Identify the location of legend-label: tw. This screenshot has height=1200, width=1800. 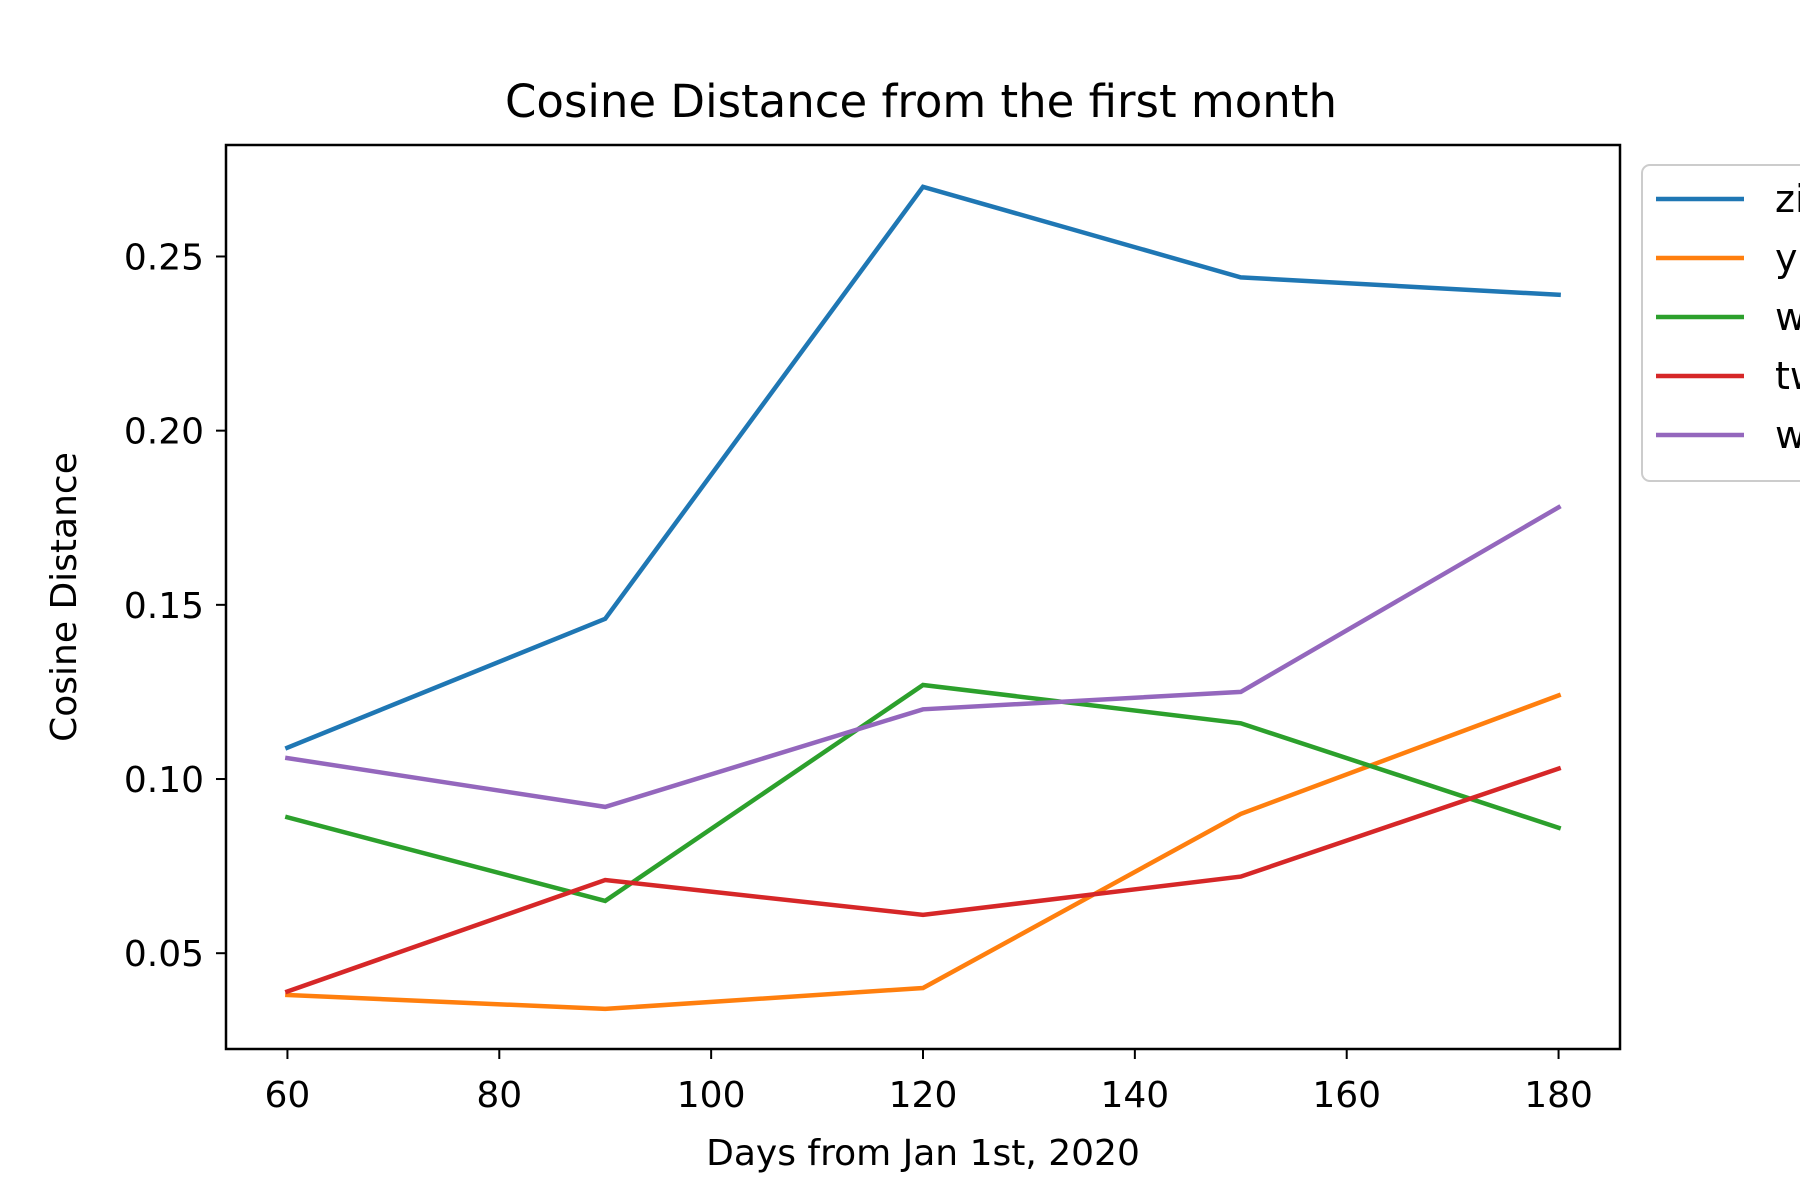
(1787, 376).